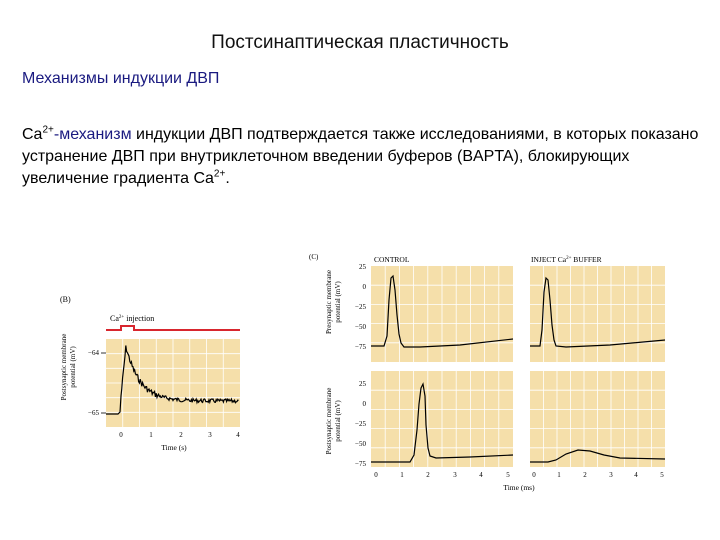  I want to click on fig-b-ylabel-1: Postsynaptic membrane, so click(64, 367).